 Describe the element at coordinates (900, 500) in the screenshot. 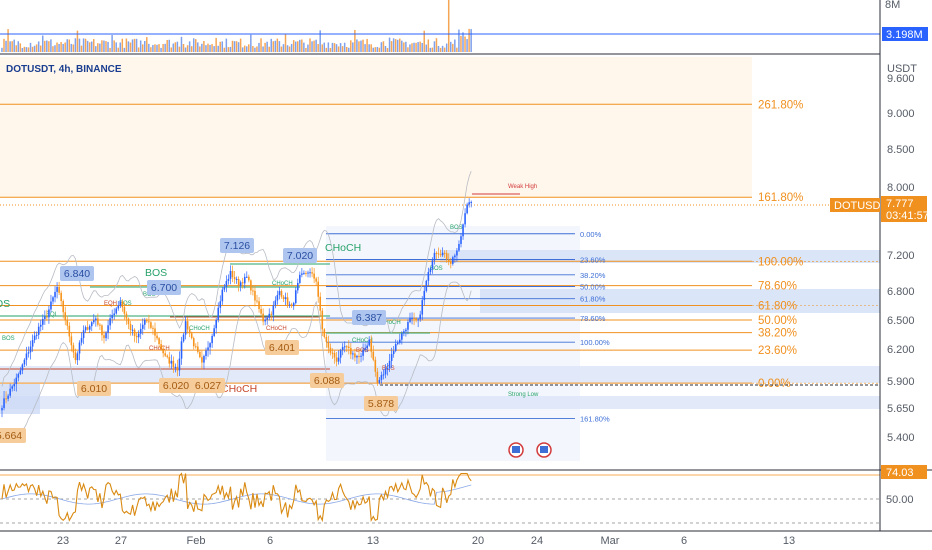

I see `rsi-tick: 50.00` at that location.